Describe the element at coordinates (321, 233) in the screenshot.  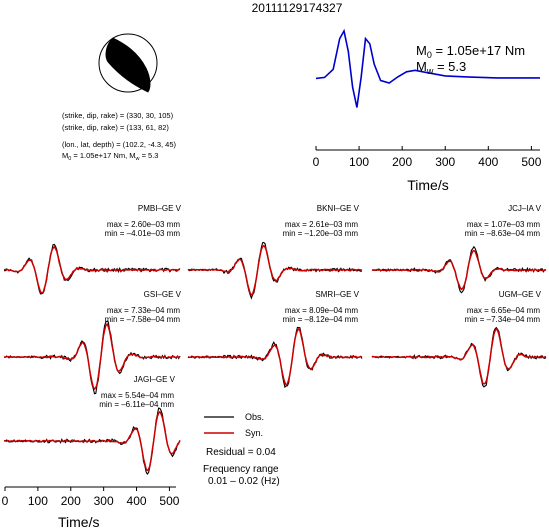
I see `station-min: min = –1.20e–03 mm` at that location.